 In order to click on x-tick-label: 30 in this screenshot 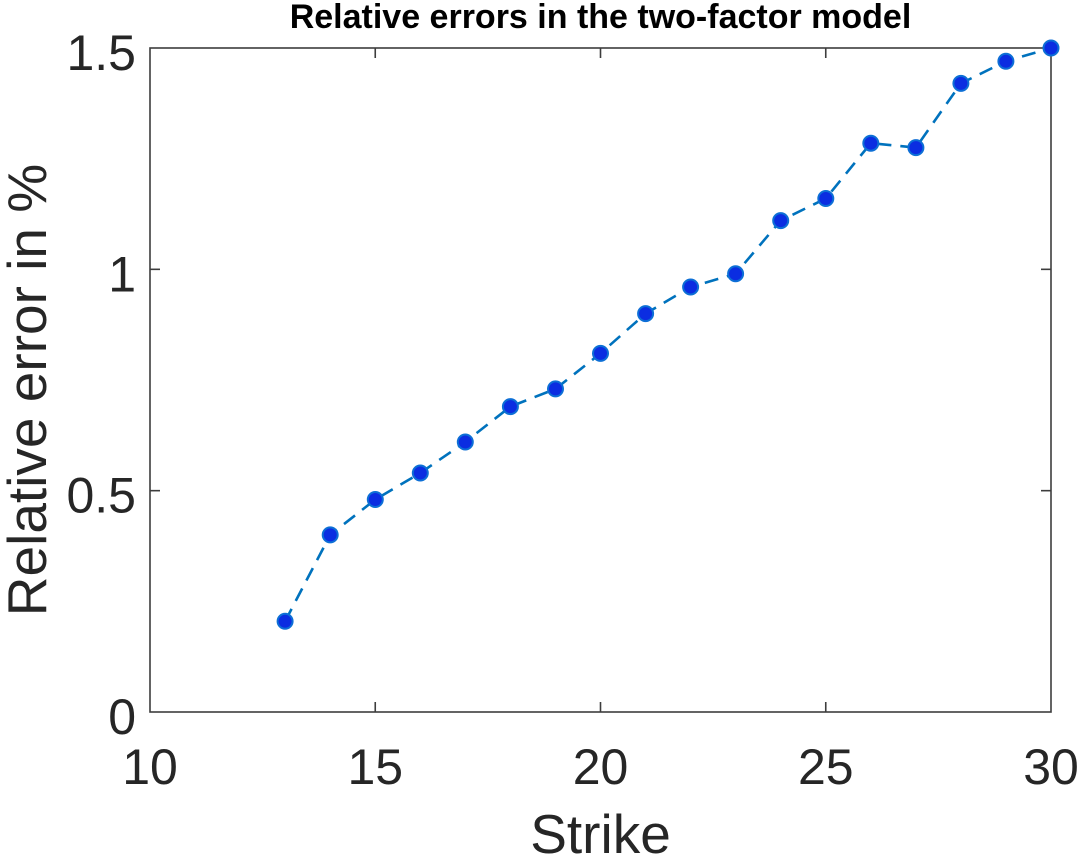, I will do `click(1051, 767)`.